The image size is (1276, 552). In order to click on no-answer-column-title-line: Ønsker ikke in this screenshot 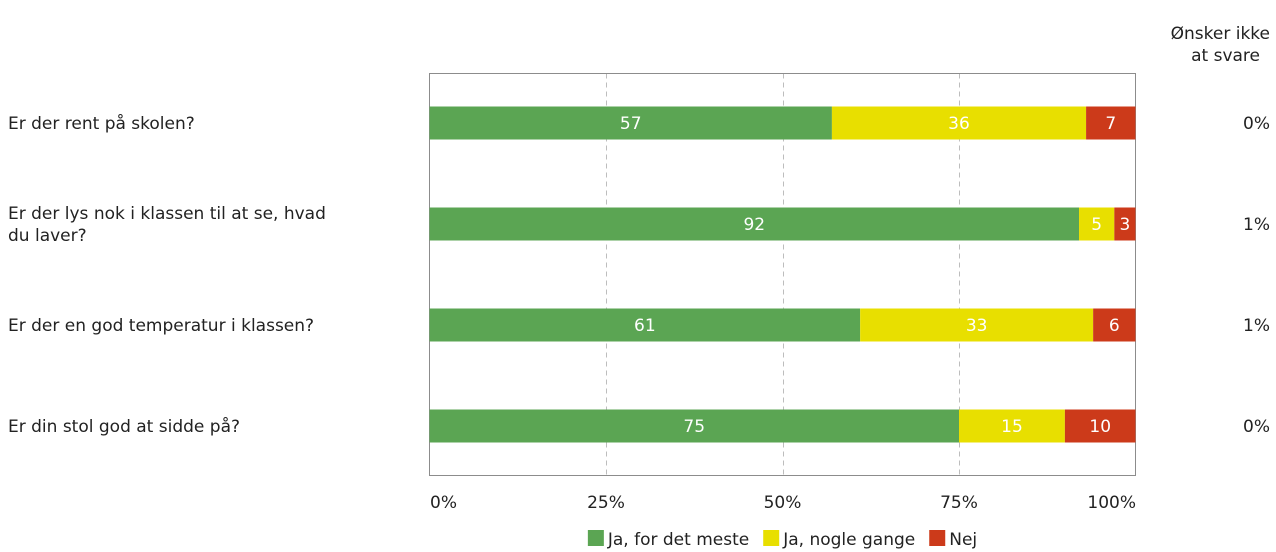, I will do `click(1220, 34)`.